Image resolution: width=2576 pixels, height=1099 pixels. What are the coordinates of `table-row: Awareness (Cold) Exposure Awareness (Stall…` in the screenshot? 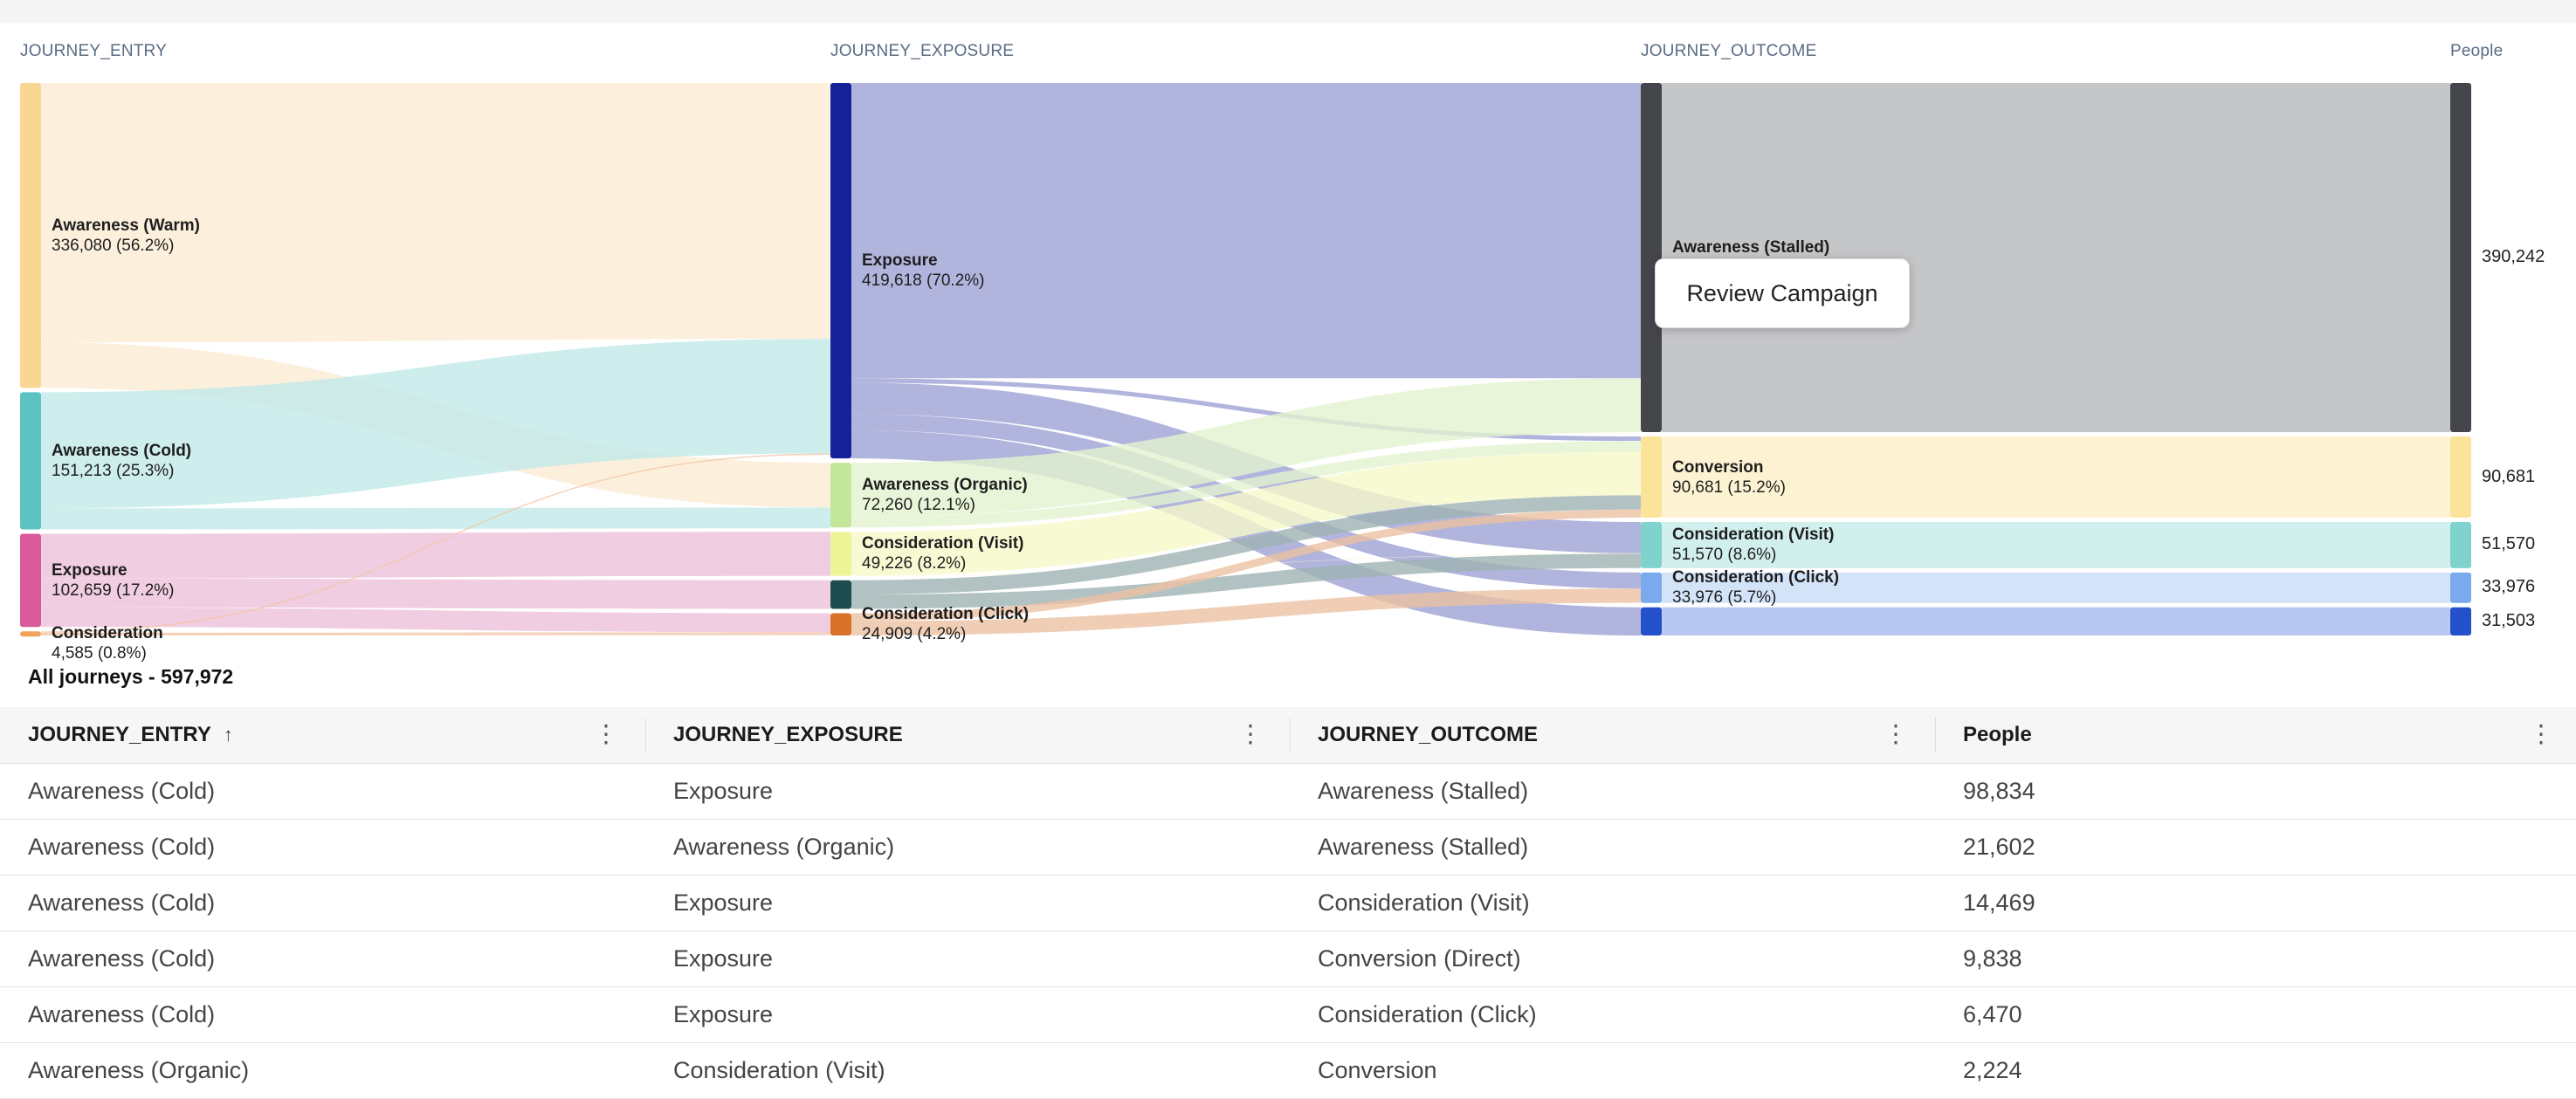 It's located at (1288, 792).